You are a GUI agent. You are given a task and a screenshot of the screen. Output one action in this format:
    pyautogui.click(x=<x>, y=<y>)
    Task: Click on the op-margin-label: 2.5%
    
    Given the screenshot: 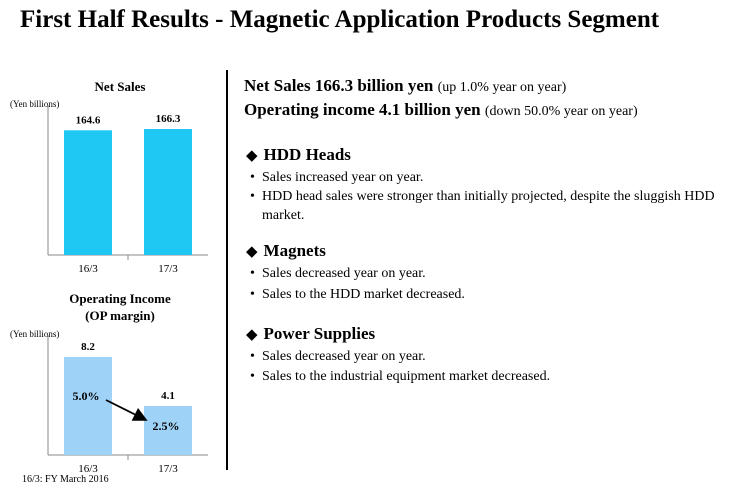 What is the action you would take?
    pyautogui.click(x=166, y=426)
    